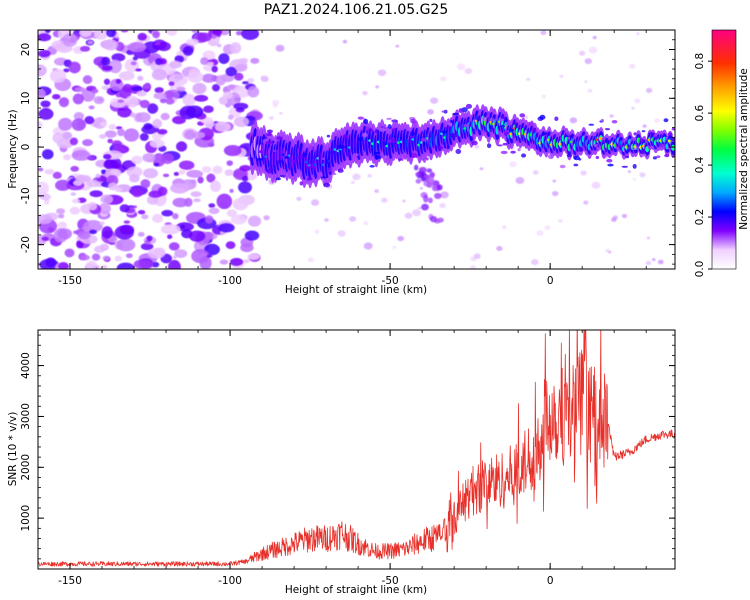  What do you see at coordinates (700, 269) in the screenshot?
I see `colorbar-tick-label: 0.0` at bounding box center [700, 269].